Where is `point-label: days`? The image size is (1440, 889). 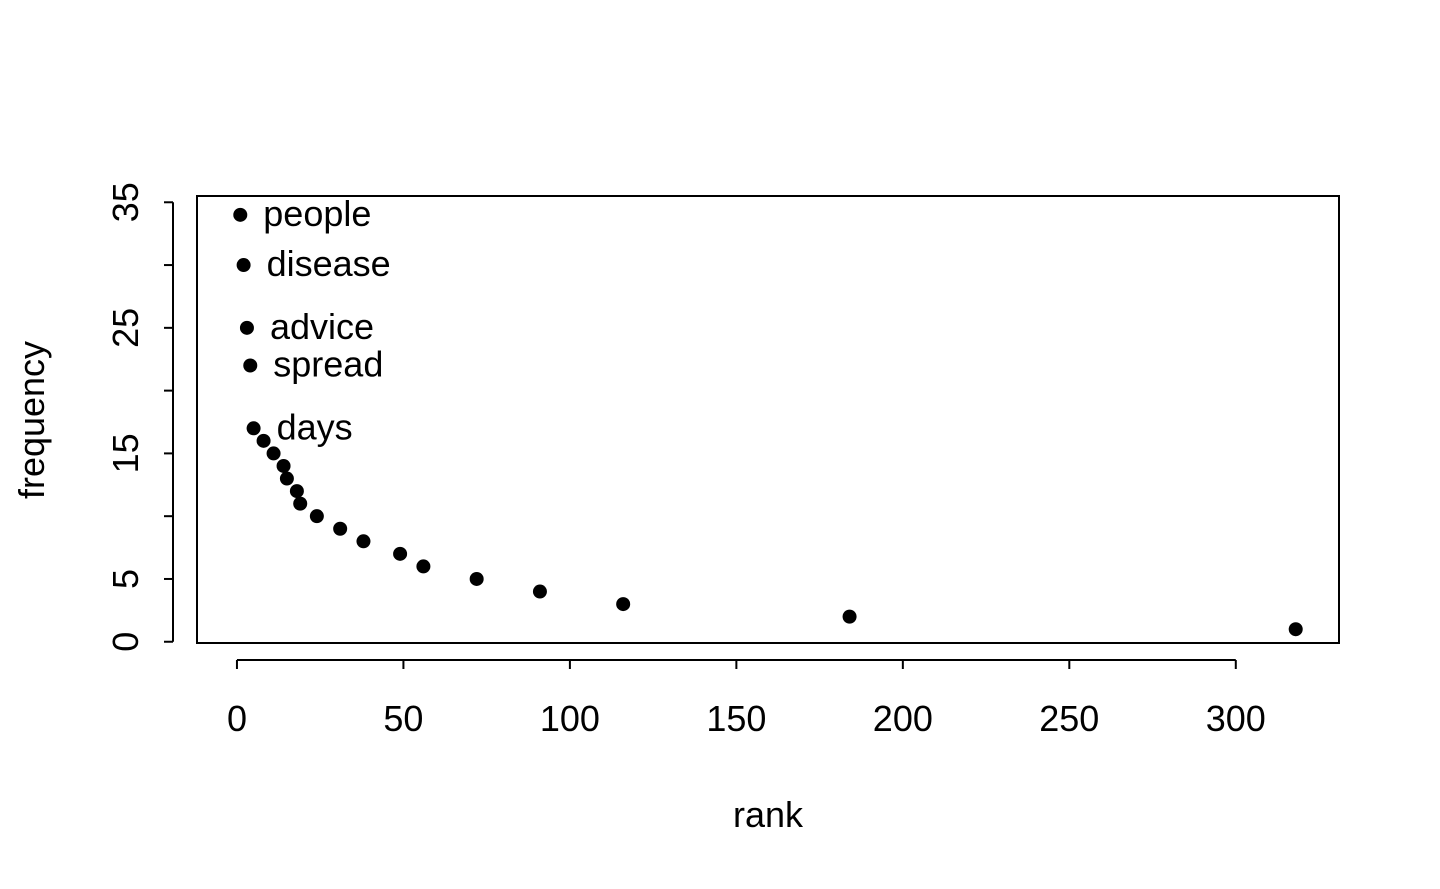 point-label: days is located at coordinates (315, 426).